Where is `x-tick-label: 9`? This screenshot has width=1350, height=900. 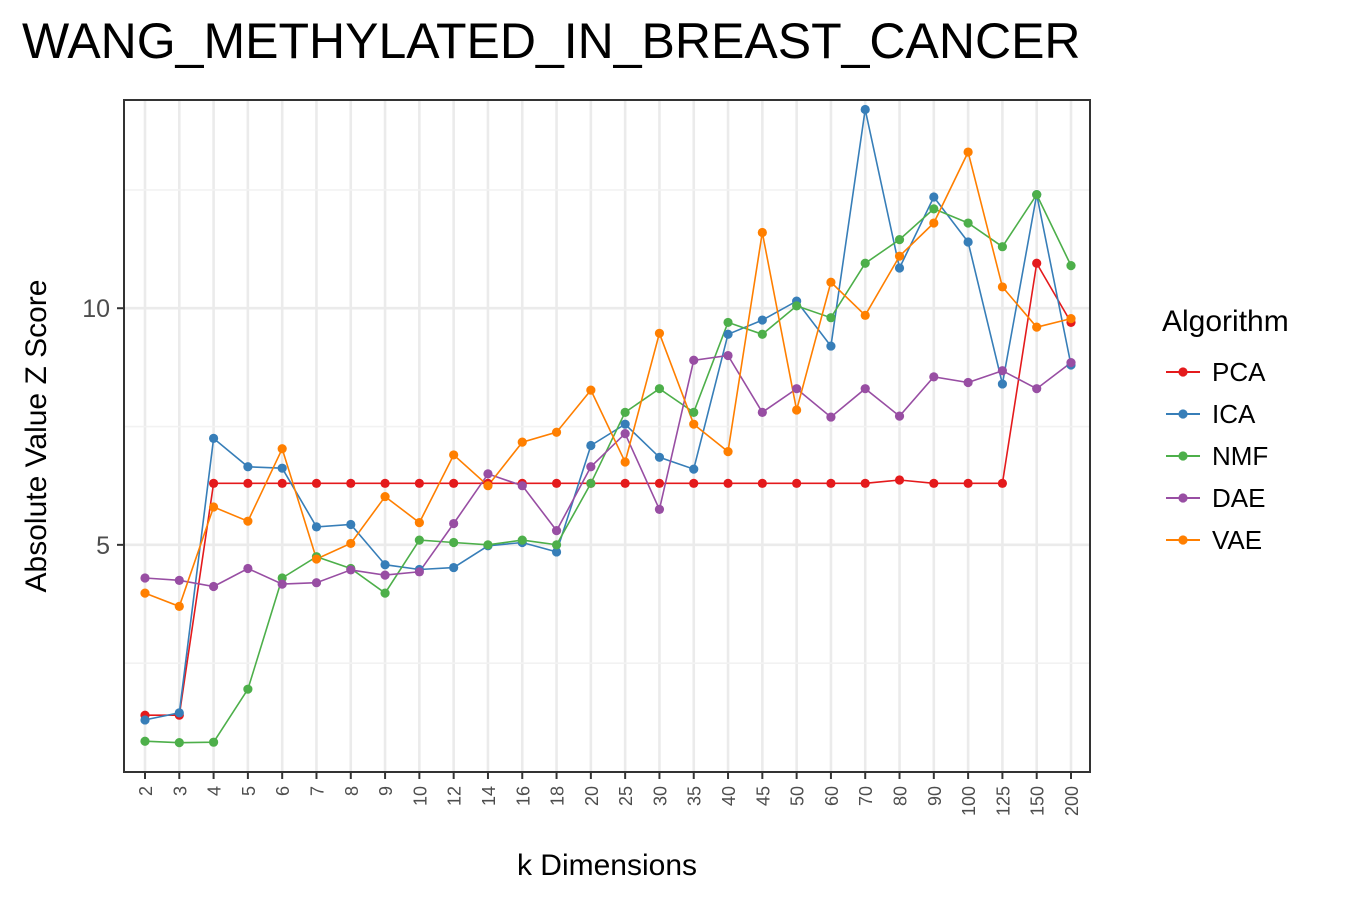 x-tick-label: 9 is located at coordinates (386, 791).